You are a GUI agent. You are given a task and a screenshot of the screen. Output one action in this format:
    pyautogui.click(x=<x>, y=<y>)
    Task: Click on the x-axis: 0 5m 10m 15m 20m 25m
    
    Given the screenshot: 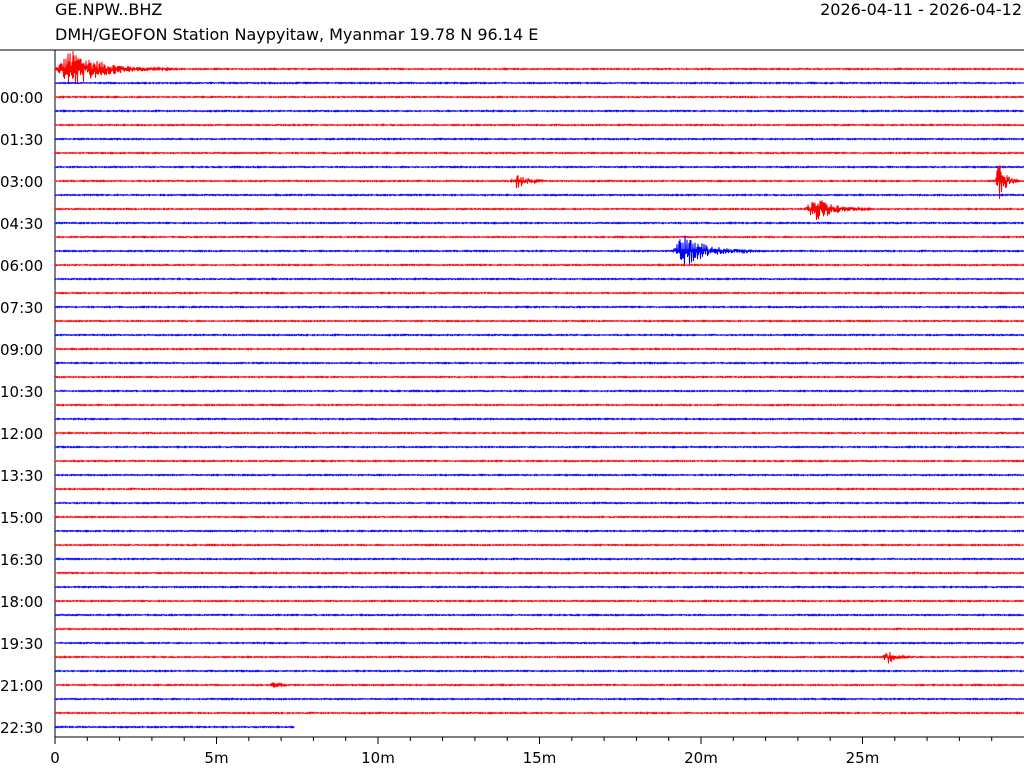 What is the action you would take?
    pyautogui.click(x=521, y=752)
    